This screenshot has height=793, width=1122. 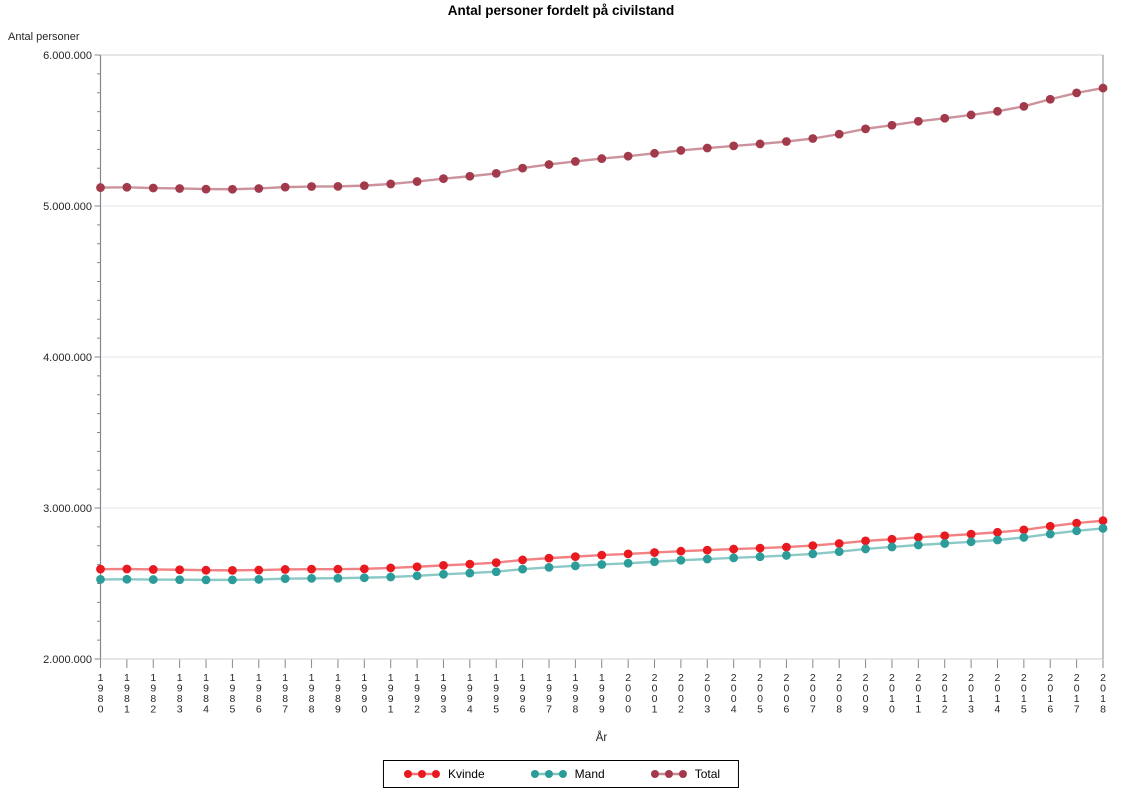 What do you see at coordinates (602, 138) in the screenshot?
I see `series-line-total` at bounding box center [602, 138].